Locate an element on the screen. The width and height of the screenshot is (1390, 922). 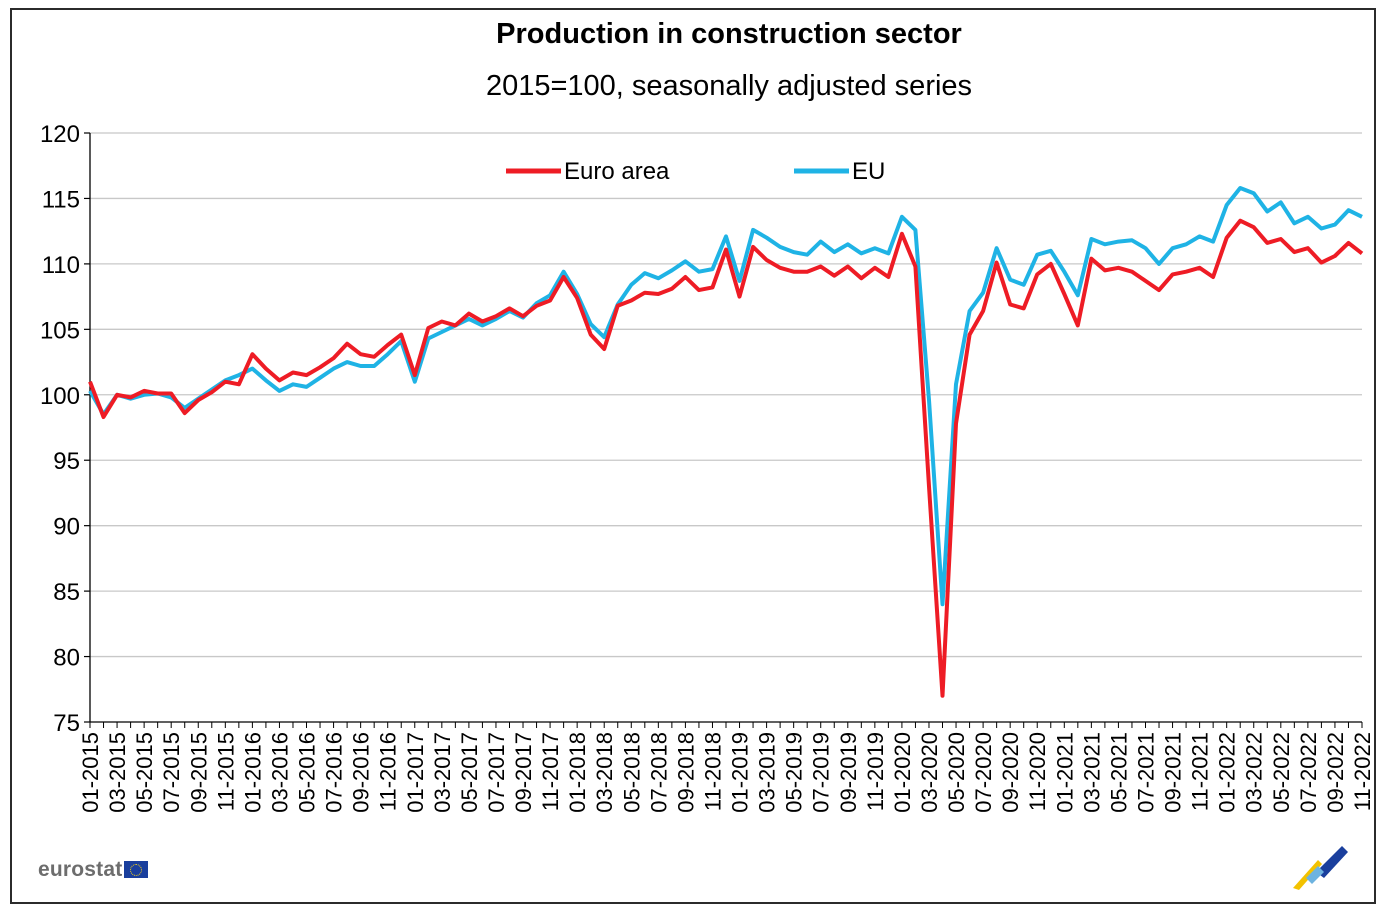
legend: Euro area EU is located at coordinates (695, 171).